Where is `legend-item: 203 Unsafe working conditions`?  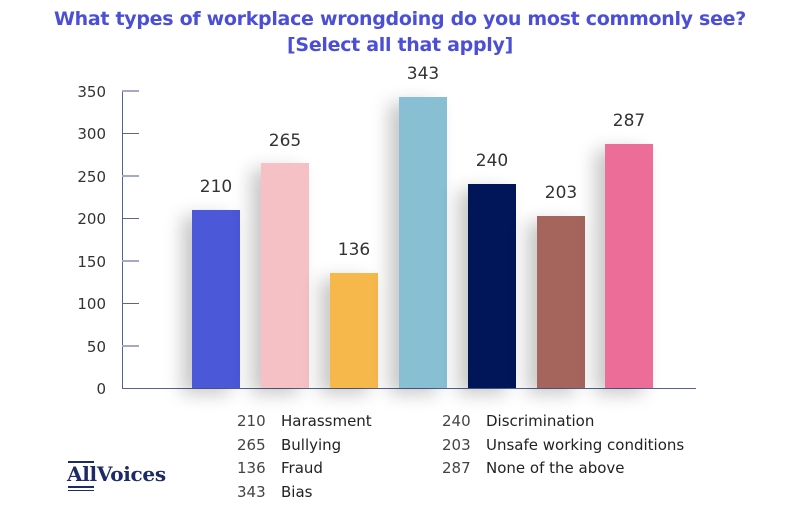 legend-item: 203 Unsafe working conditions is located at coordinates (563, 446).